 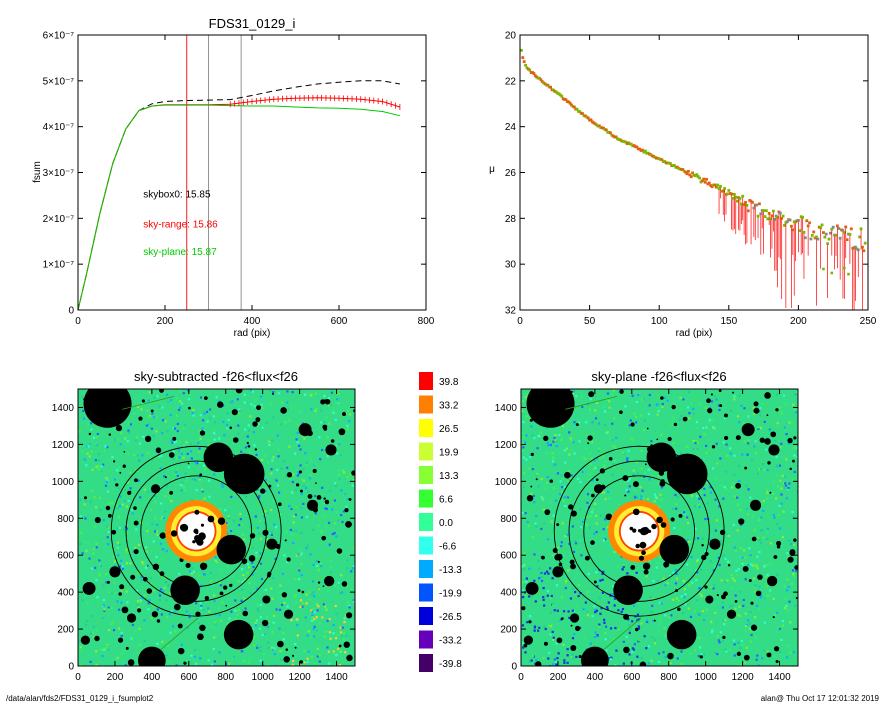 I want to click on colorbar-label: 19.9, so click(x=449, y=453).